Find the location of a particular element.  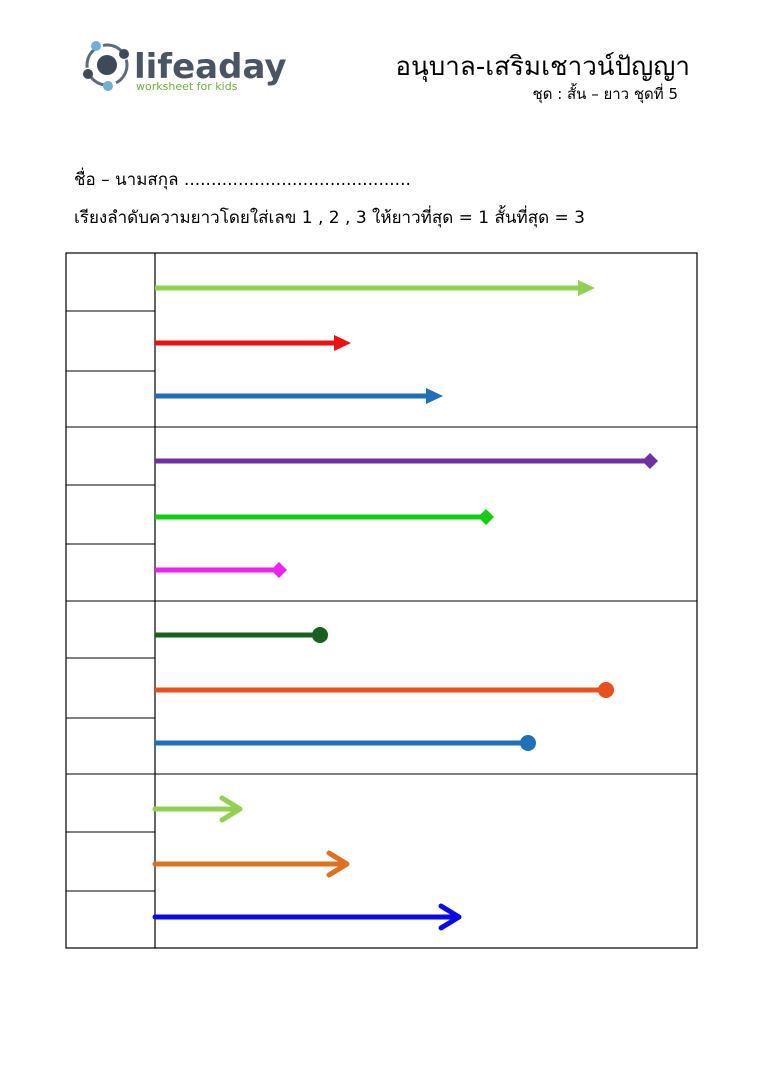

logo-tagline: worksheet for kids is located at coordinates (187, 86).